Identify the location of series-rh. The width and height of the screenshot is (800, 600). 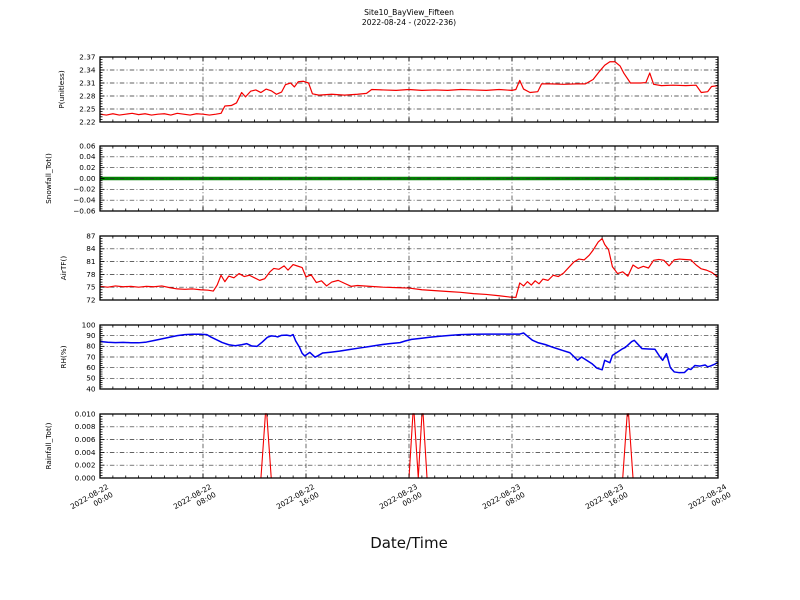
(409, 353).